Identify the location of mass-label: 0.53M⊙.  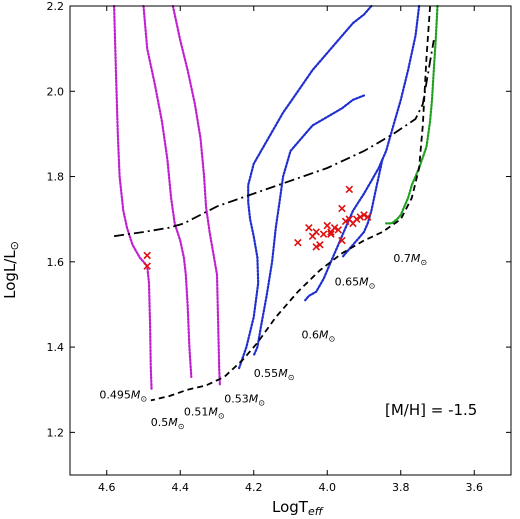
(244, 400).